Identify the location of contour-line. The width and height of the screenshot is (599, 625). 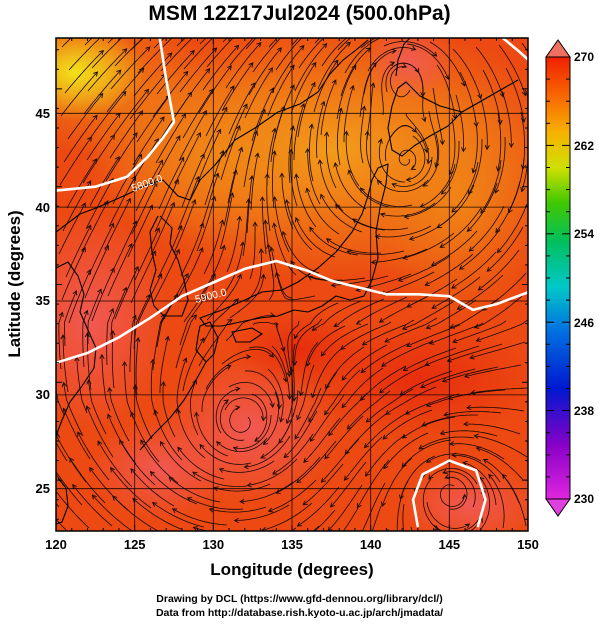
(449, 493).